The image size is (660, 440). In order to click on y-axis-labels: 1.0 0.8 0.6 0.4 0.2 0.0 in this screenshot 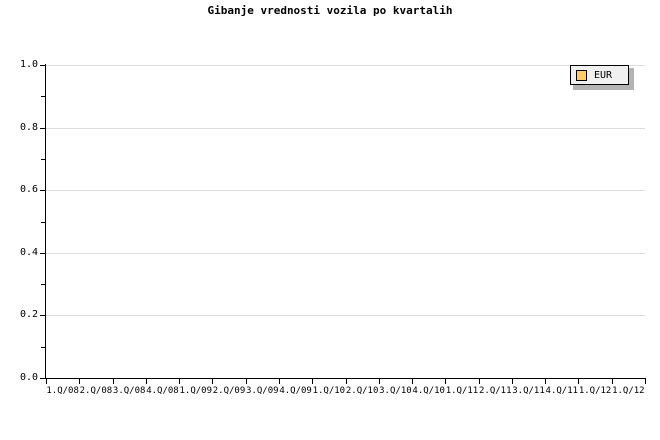, I will do `click(19, 220)`.